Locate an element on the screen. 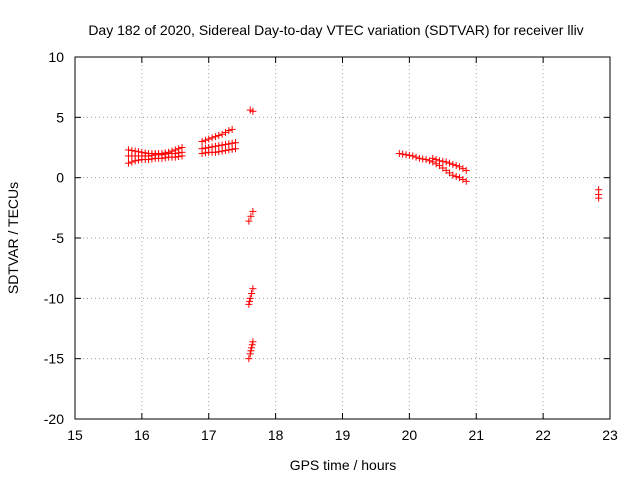 The image size is (640, 480). series-arc-17h-drop-c is located at coordinates (251, 350).